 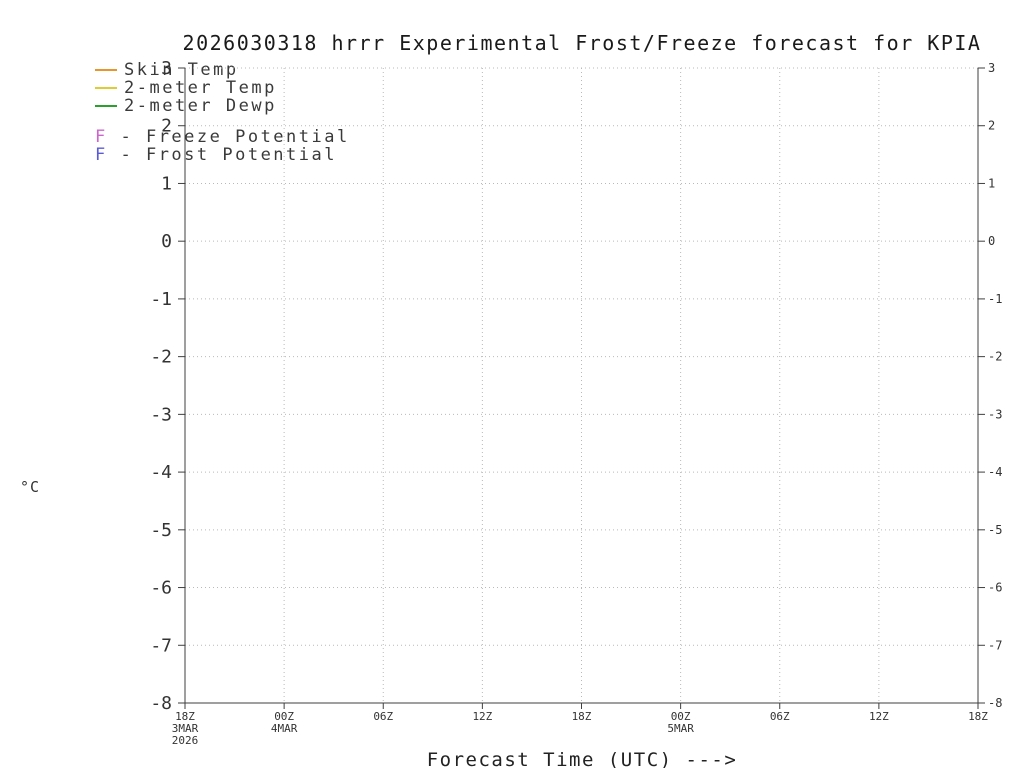 What do you see at coordinates (166, 183) in the screenshot?
I see `y-tick-label-left: 1` at bounding box center [166, 183].